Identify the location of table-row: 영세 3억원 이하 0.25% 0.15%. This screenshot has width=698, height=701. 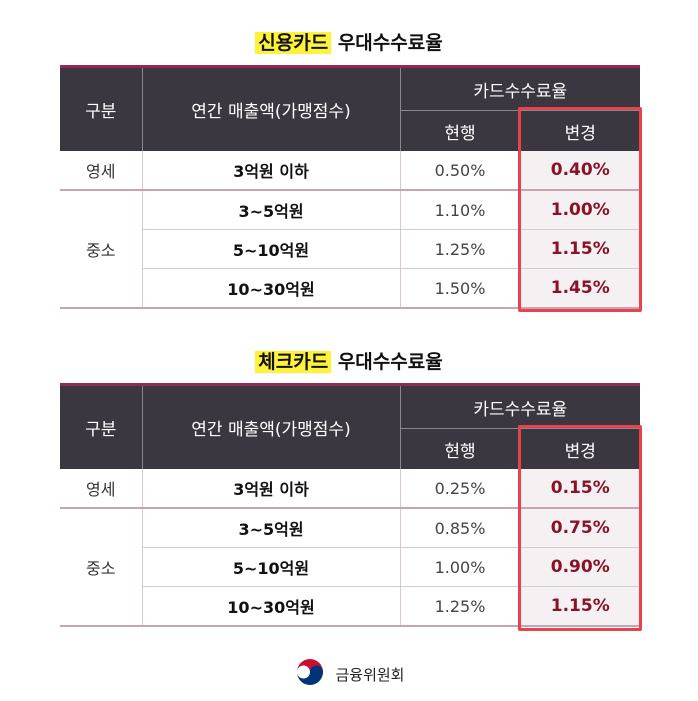
(350, 489).